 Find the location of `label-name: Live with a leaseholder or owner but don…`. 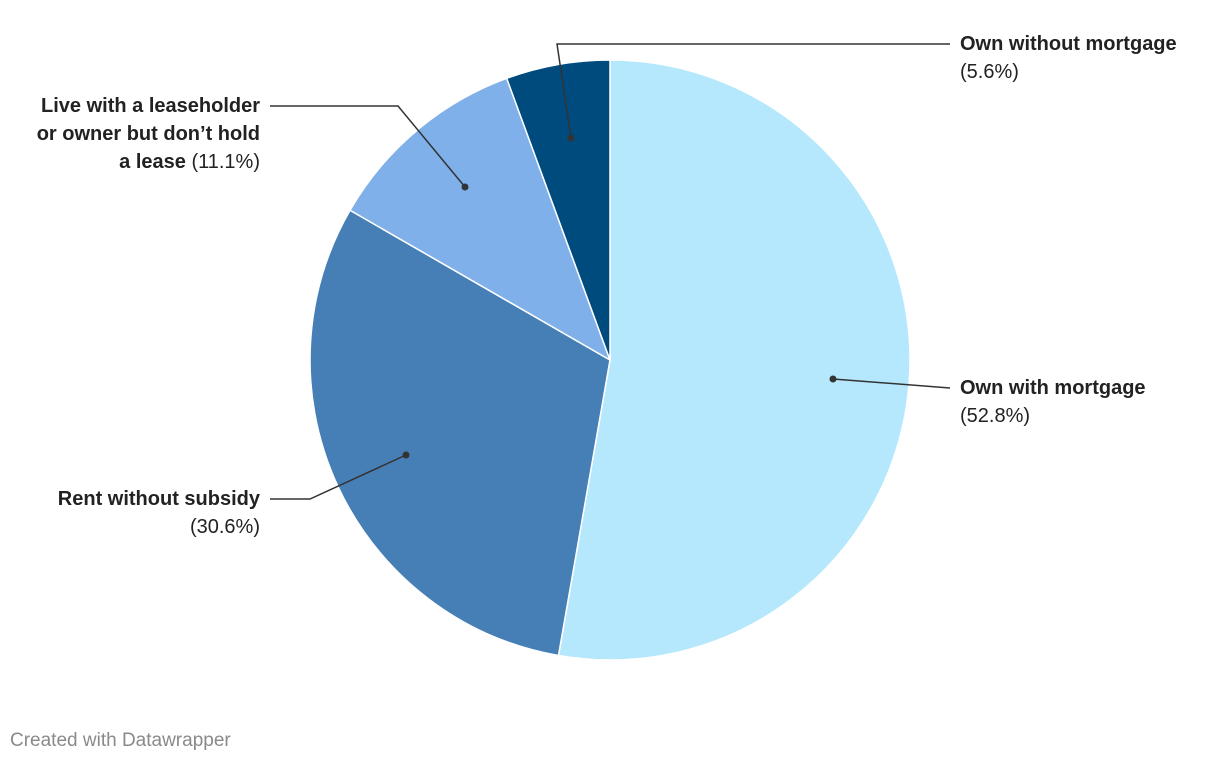

label-name: Live with a leaseholder or owner but don… is located at coordinates (148, 134).